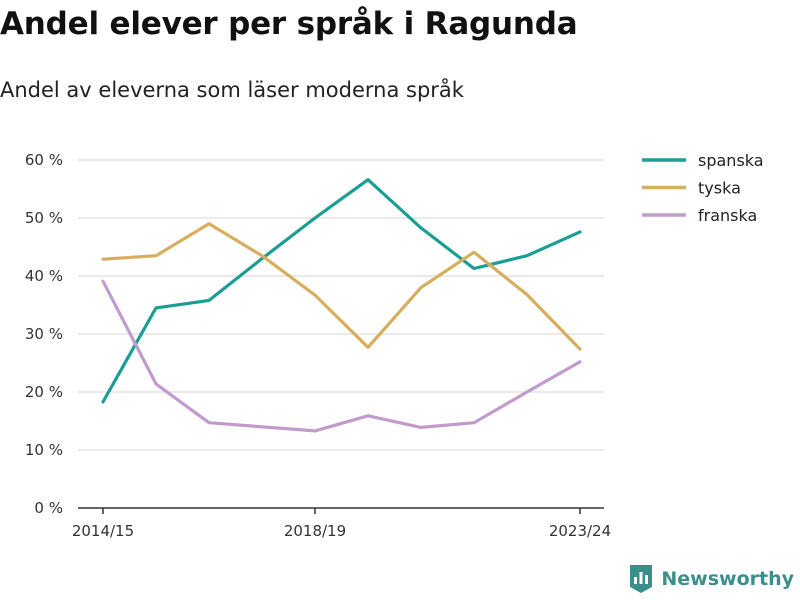 The image size is (800, 600). What do you see at coordinates (103, 531) in the screenshot?
I see `x-tick-label: 2014/15` at bounding box center [103, 531].